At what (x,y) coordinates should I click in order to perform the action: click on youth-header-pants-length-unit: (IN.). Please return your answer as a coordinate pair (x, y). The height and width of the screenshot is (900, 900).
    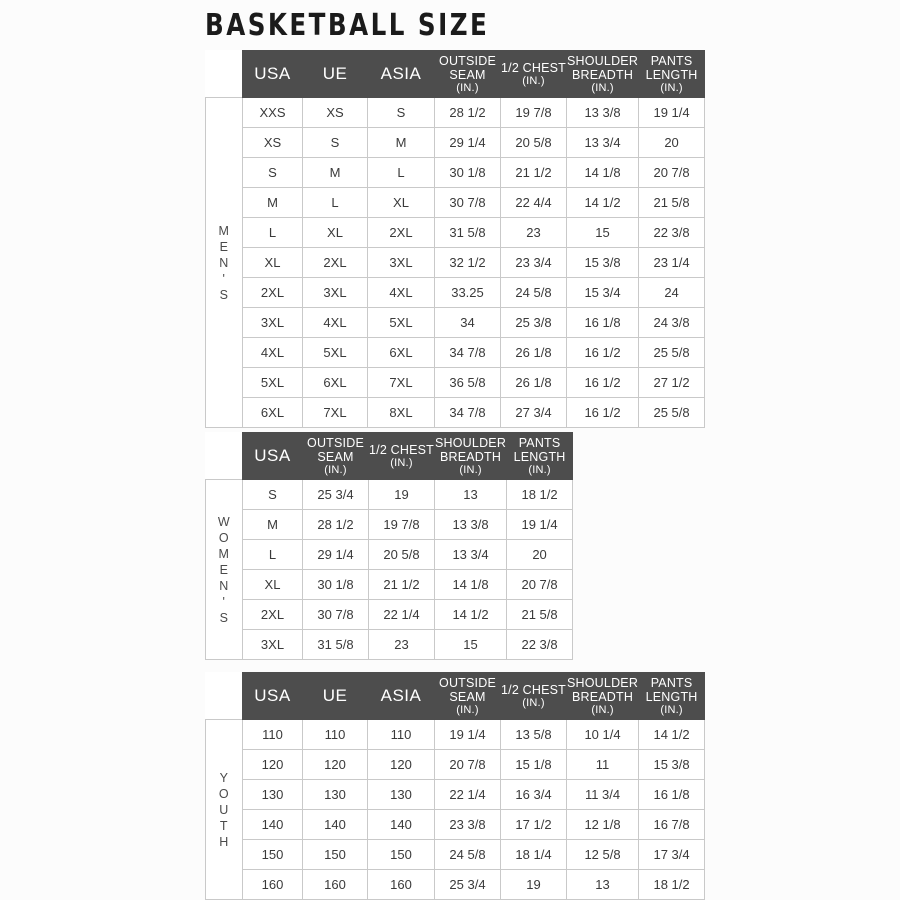
    Looking at the image, I should click on (671, 709).